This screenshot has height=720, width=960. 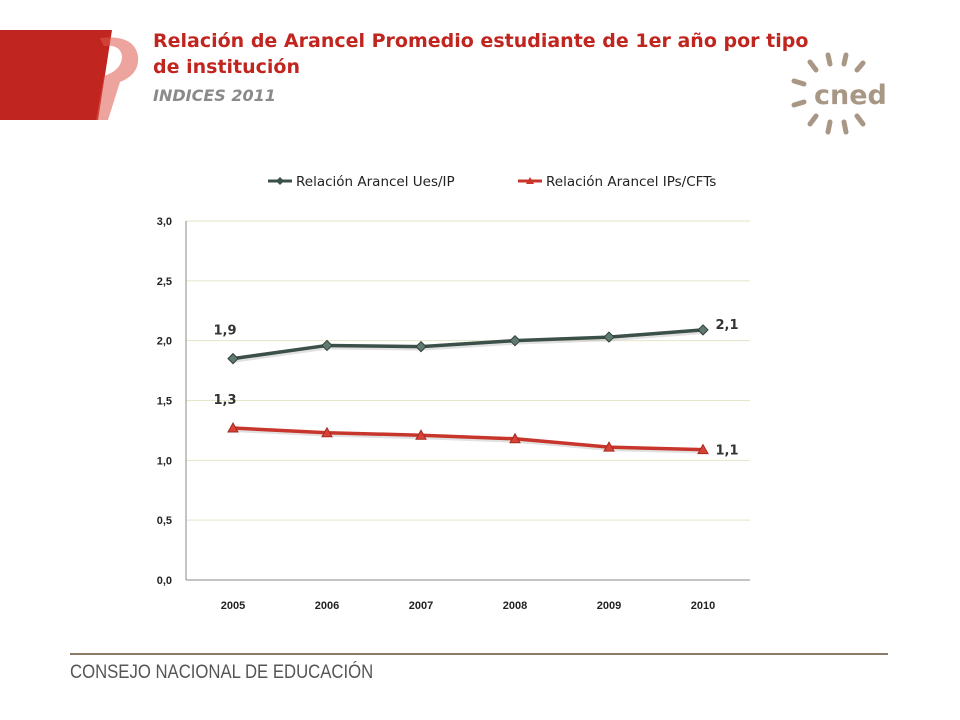 I want to click on decorative-corner-graphic, so click(x=69, y=75).